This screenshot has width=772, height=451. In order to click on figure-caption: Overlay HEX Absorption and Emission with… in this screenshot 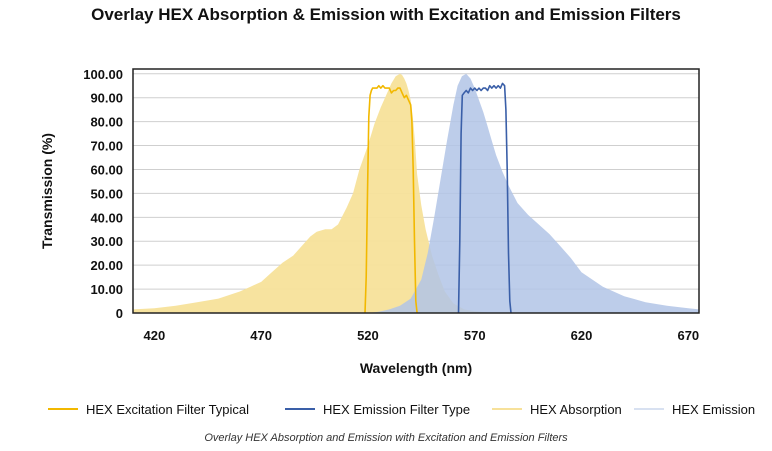, I will do `click(386, 438)`.